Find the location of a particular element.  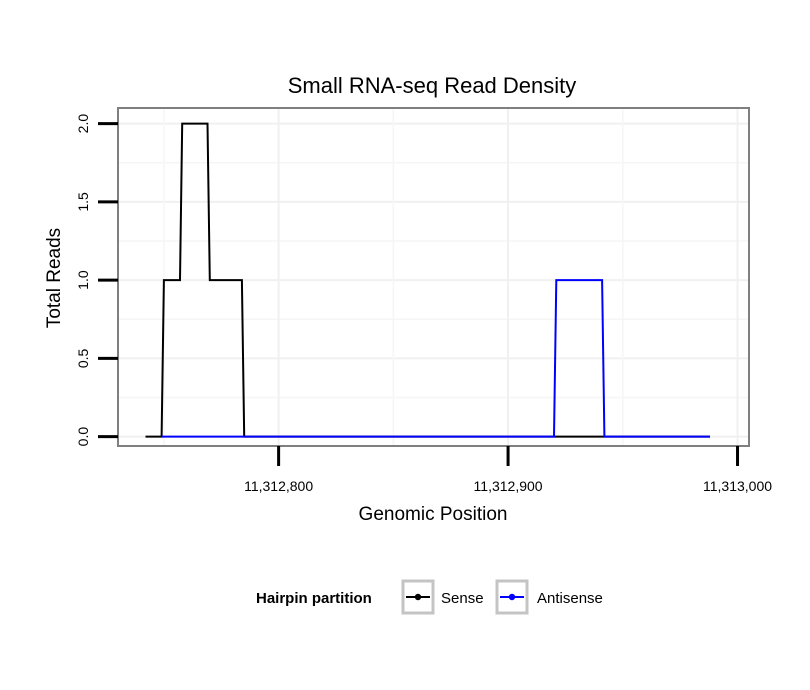

legend-label-sense: Sense is located at coordinates (462, 598).